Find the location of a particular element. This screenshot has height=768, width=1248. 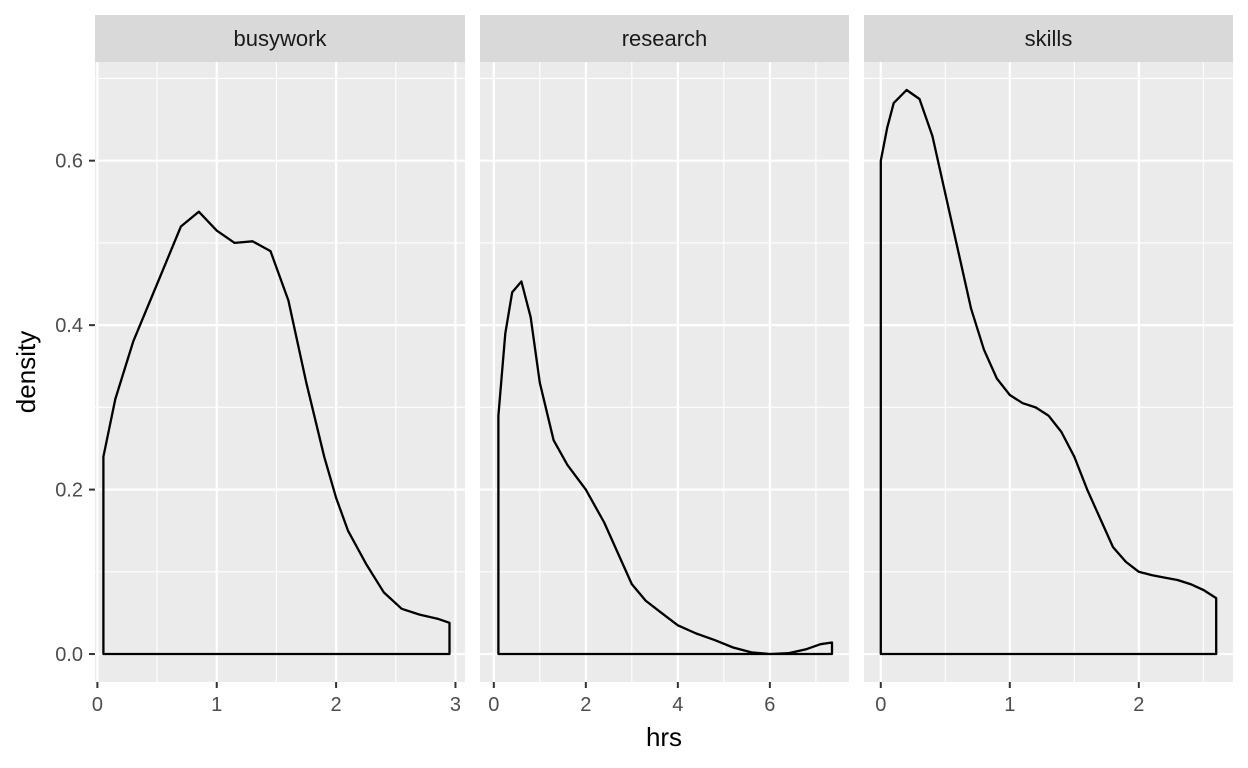

y-axis-title: density is located at coordinates (26, 372).